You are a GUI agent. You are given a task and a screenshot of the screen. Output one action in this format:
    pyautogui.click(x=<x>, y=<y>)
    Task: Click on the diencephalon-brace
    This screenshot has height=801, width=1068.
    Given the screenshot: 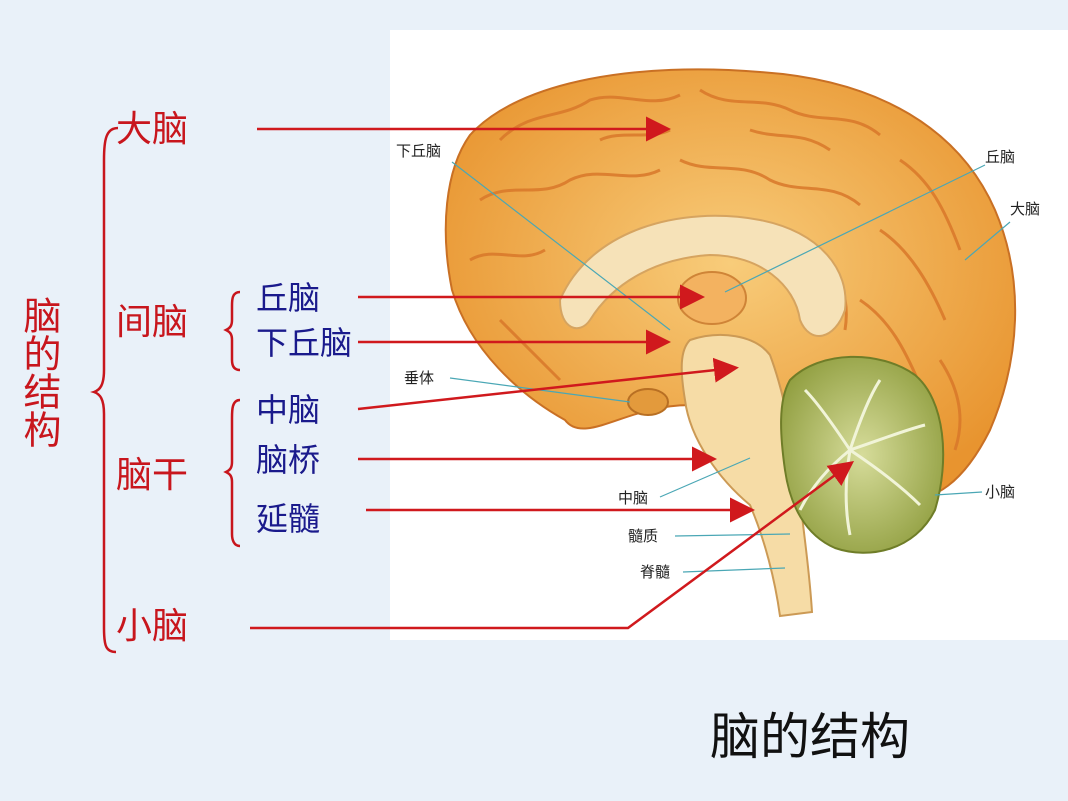 What is the action you would take?
    pyautogui.click(x=232, y=331)
    